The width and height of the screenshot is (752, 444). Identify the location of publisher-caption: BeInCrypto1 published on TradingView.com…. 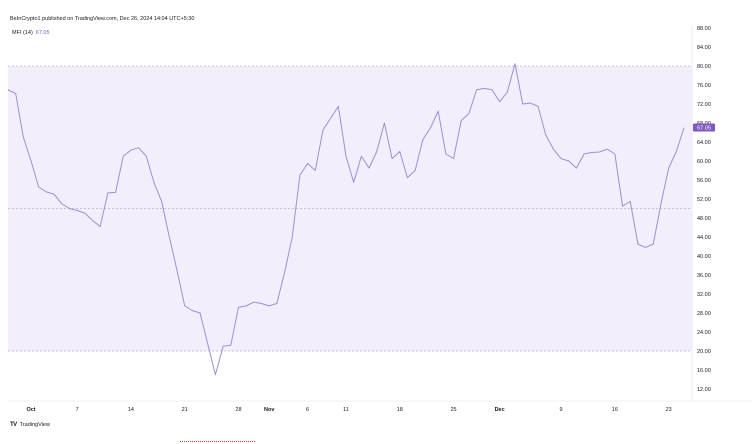
(102, 19).